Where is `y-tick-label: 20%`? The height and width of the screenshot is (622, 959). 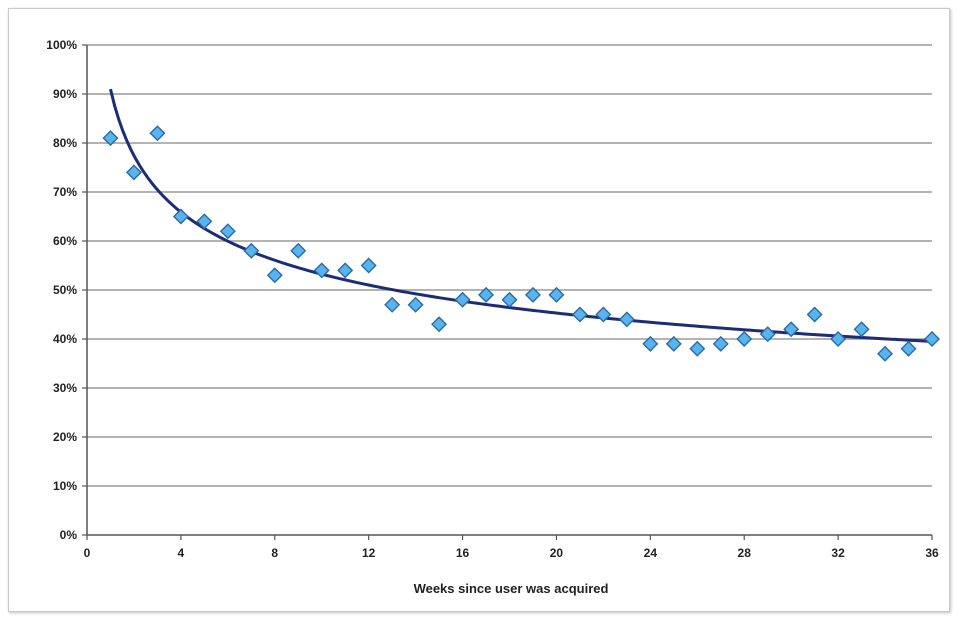
y-tick-label: 20% is located at coordinates (65, 437).